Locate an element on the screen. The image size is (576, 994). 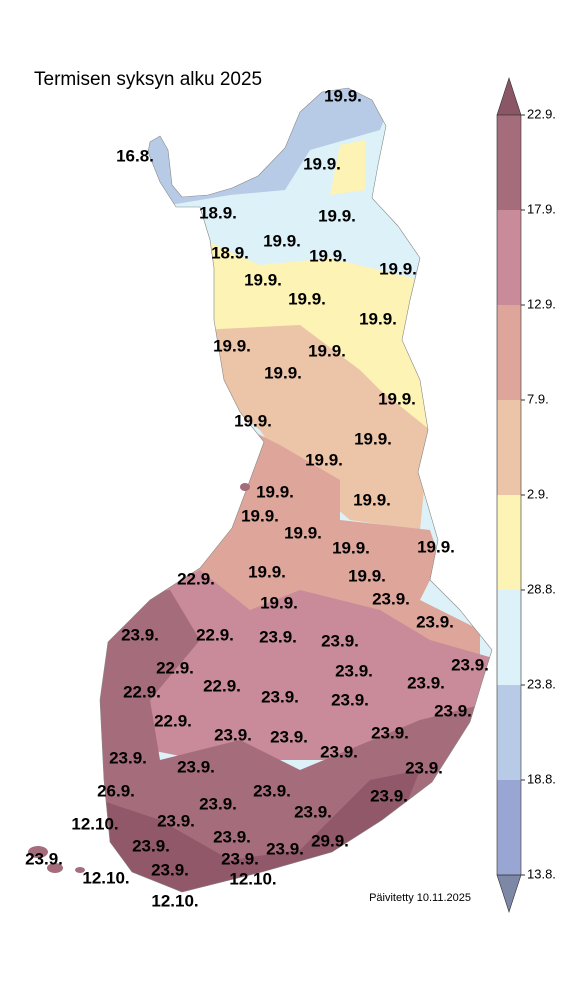
colorbar-tick-label: 28.8. is located at coordinates (541, 588).